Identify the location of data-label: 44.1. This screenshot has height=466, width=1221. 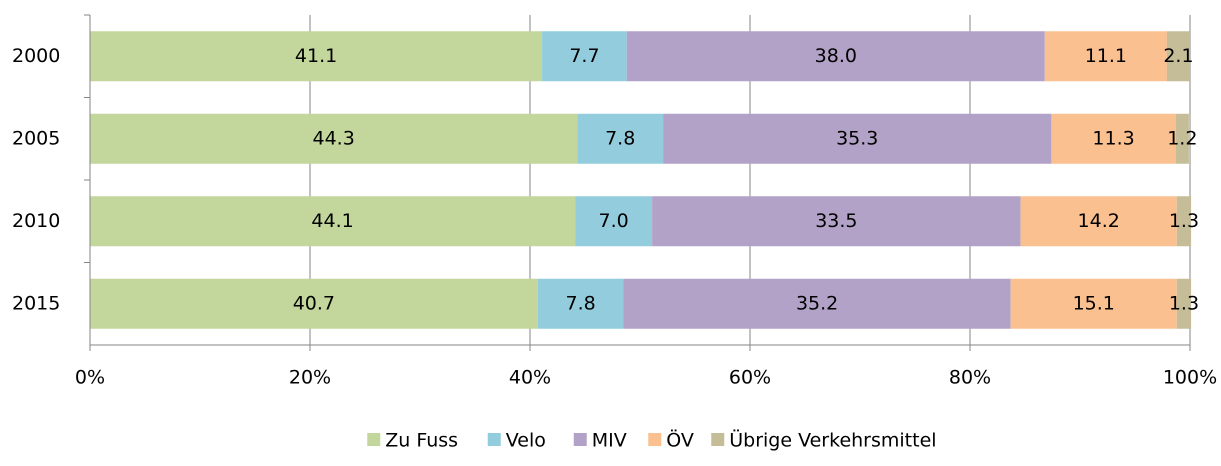
(332, 221).